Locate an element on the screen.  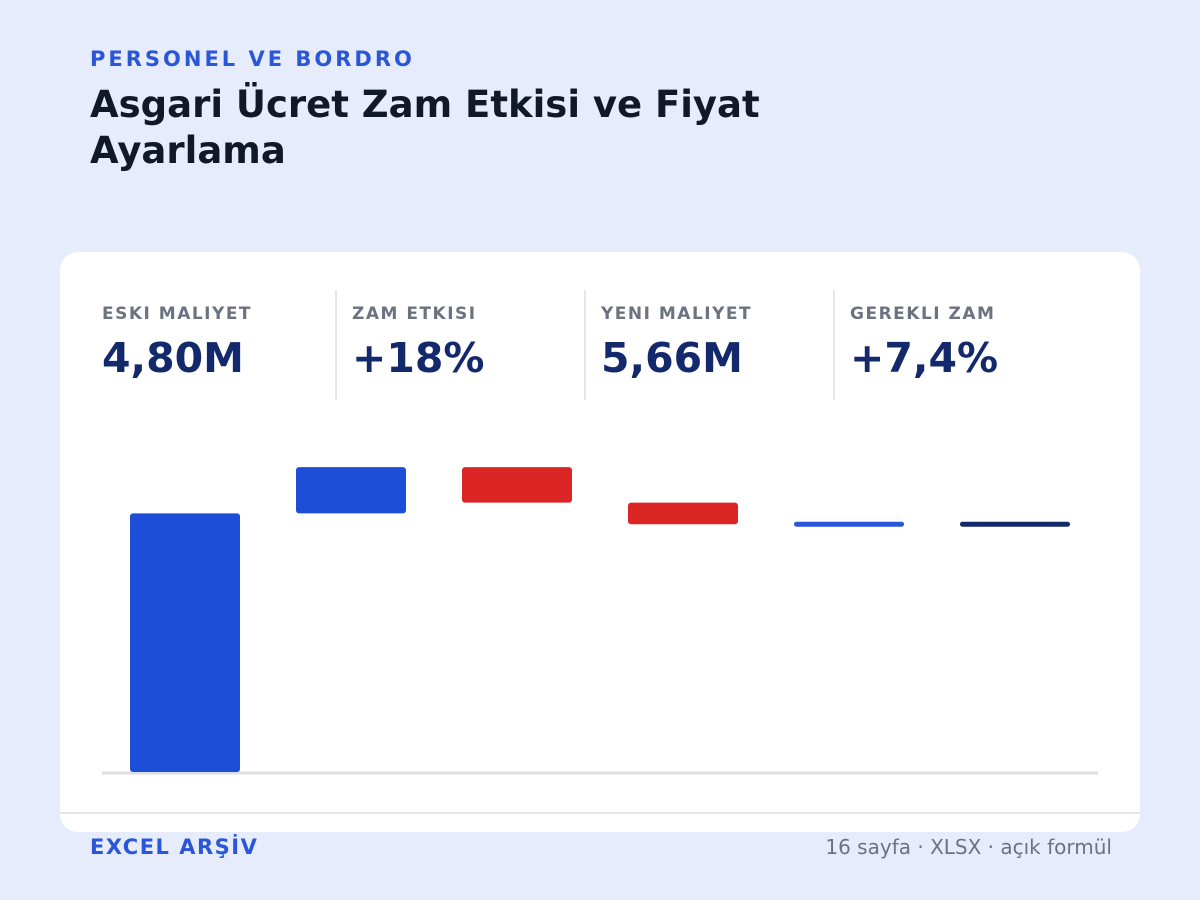
kpi-value: +18% is located at coordinates (418, 358).